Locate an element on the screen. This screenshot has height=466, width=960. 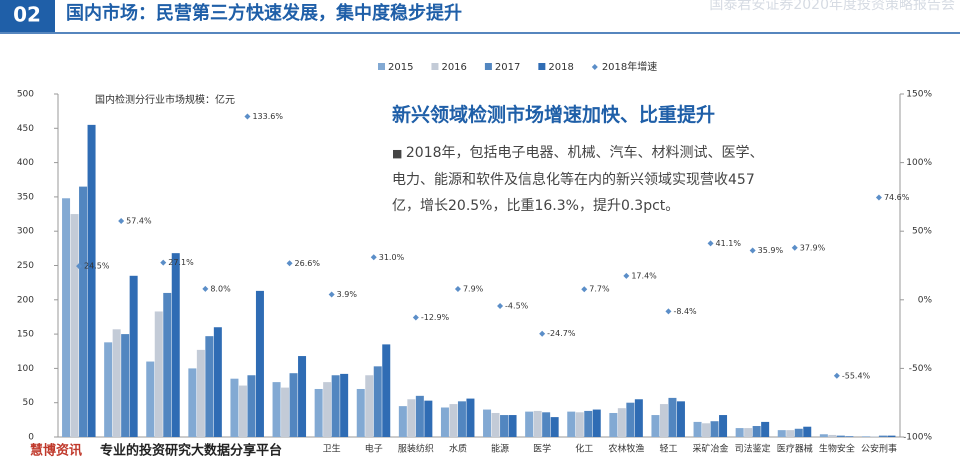
growth-label: 133.6% is located at coordinates (267, 116).